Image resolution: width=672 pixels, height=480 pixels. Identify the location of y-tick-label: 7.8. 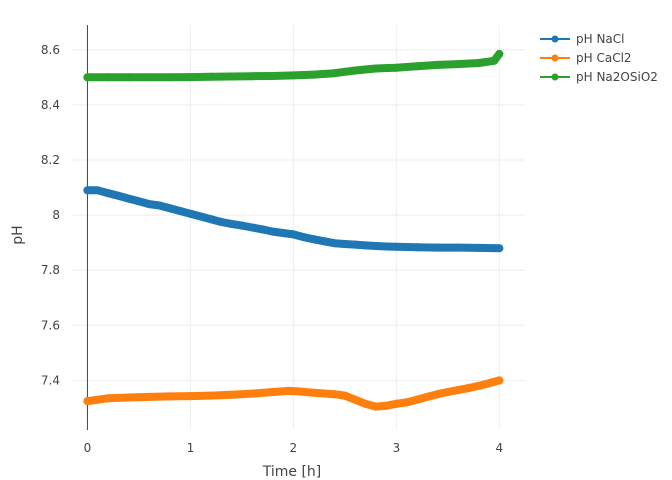
(50, 270).